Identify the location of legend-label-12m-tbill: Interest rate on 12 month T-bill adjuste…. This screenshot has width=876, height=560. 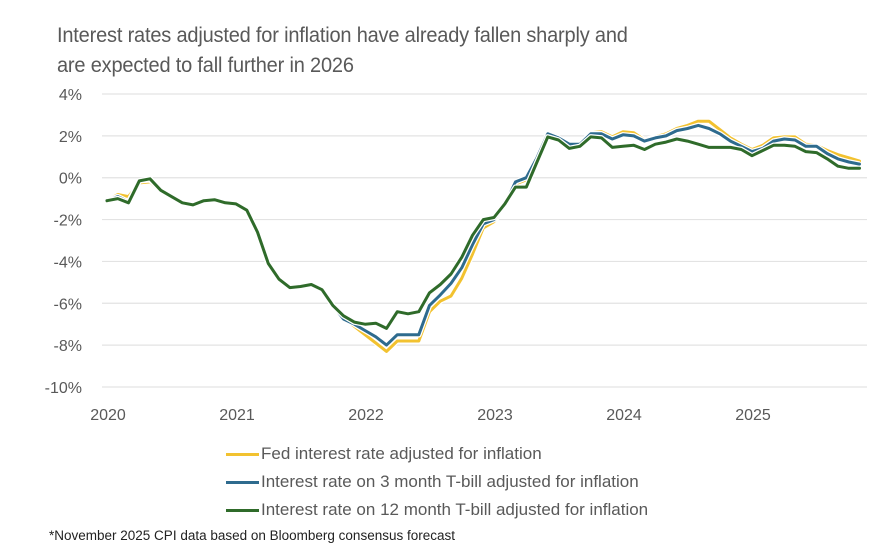
(455, 509).